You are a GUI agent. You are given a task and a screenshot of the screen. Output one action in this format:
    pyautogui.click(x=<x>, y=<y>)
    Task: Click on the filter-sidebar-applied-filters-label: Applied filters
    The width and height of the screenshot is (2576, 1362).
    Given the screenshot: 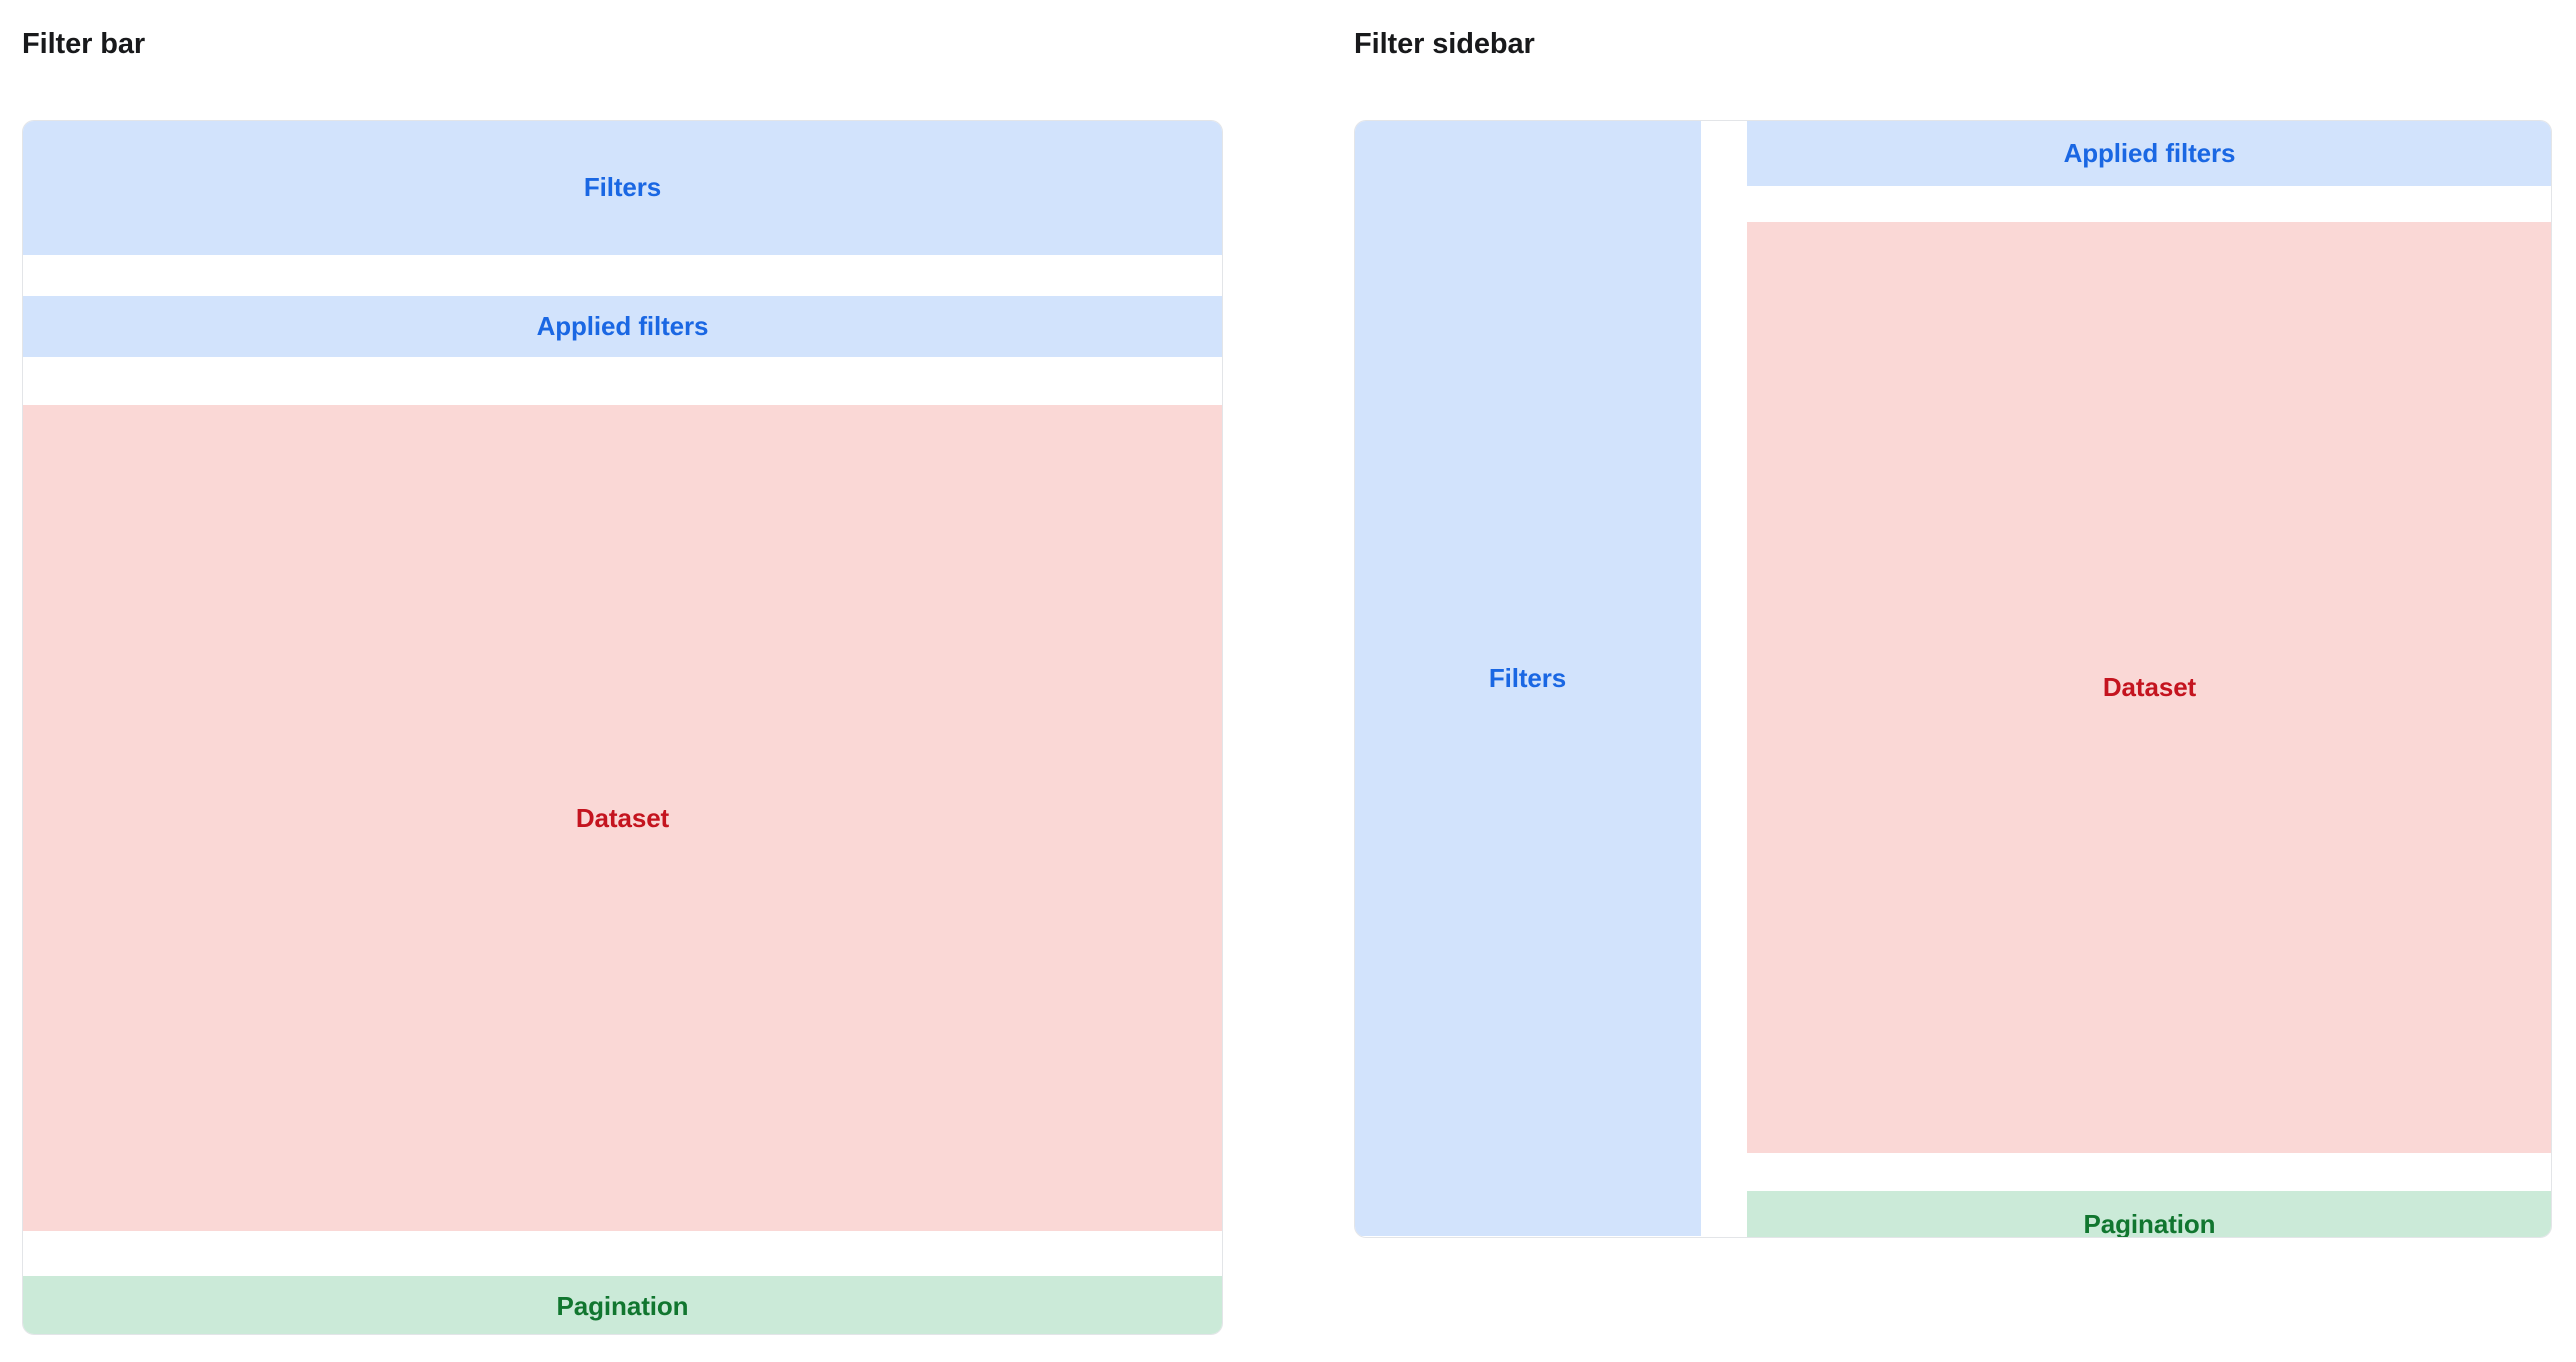 What is the action you would take?
    pyautogui.click(x=2149, y=152)
    